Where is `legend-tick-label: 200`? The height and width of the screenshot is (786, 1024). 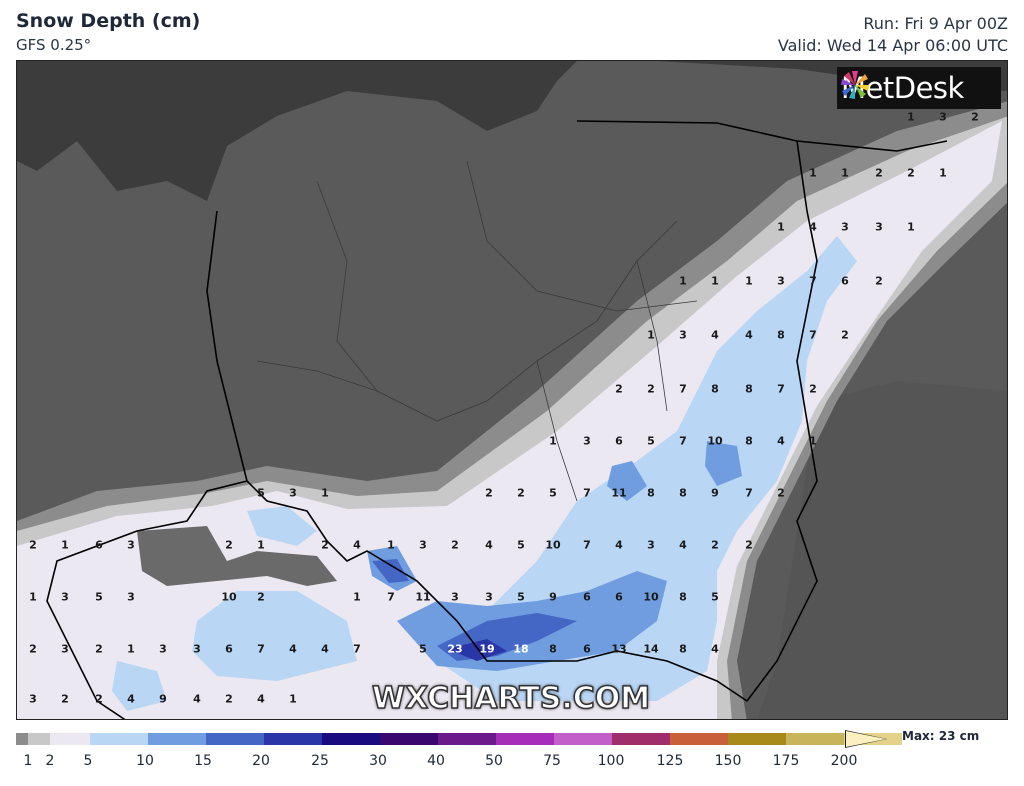
legend-tick-label: 200 is located at coordinates (844, 761).